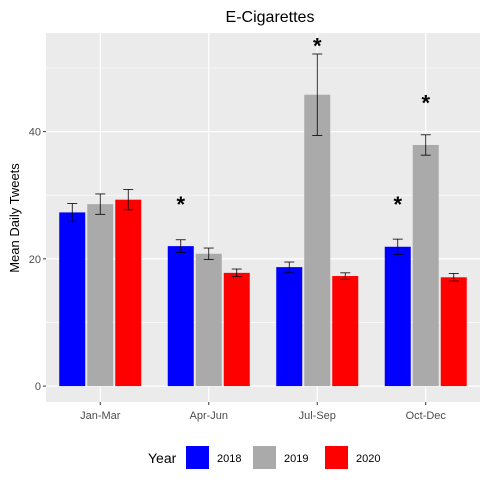 The image size is (489, 483). Describe the element at coordinates (197, 457) in the screenshot. I see `legend-key-2018` at that location.